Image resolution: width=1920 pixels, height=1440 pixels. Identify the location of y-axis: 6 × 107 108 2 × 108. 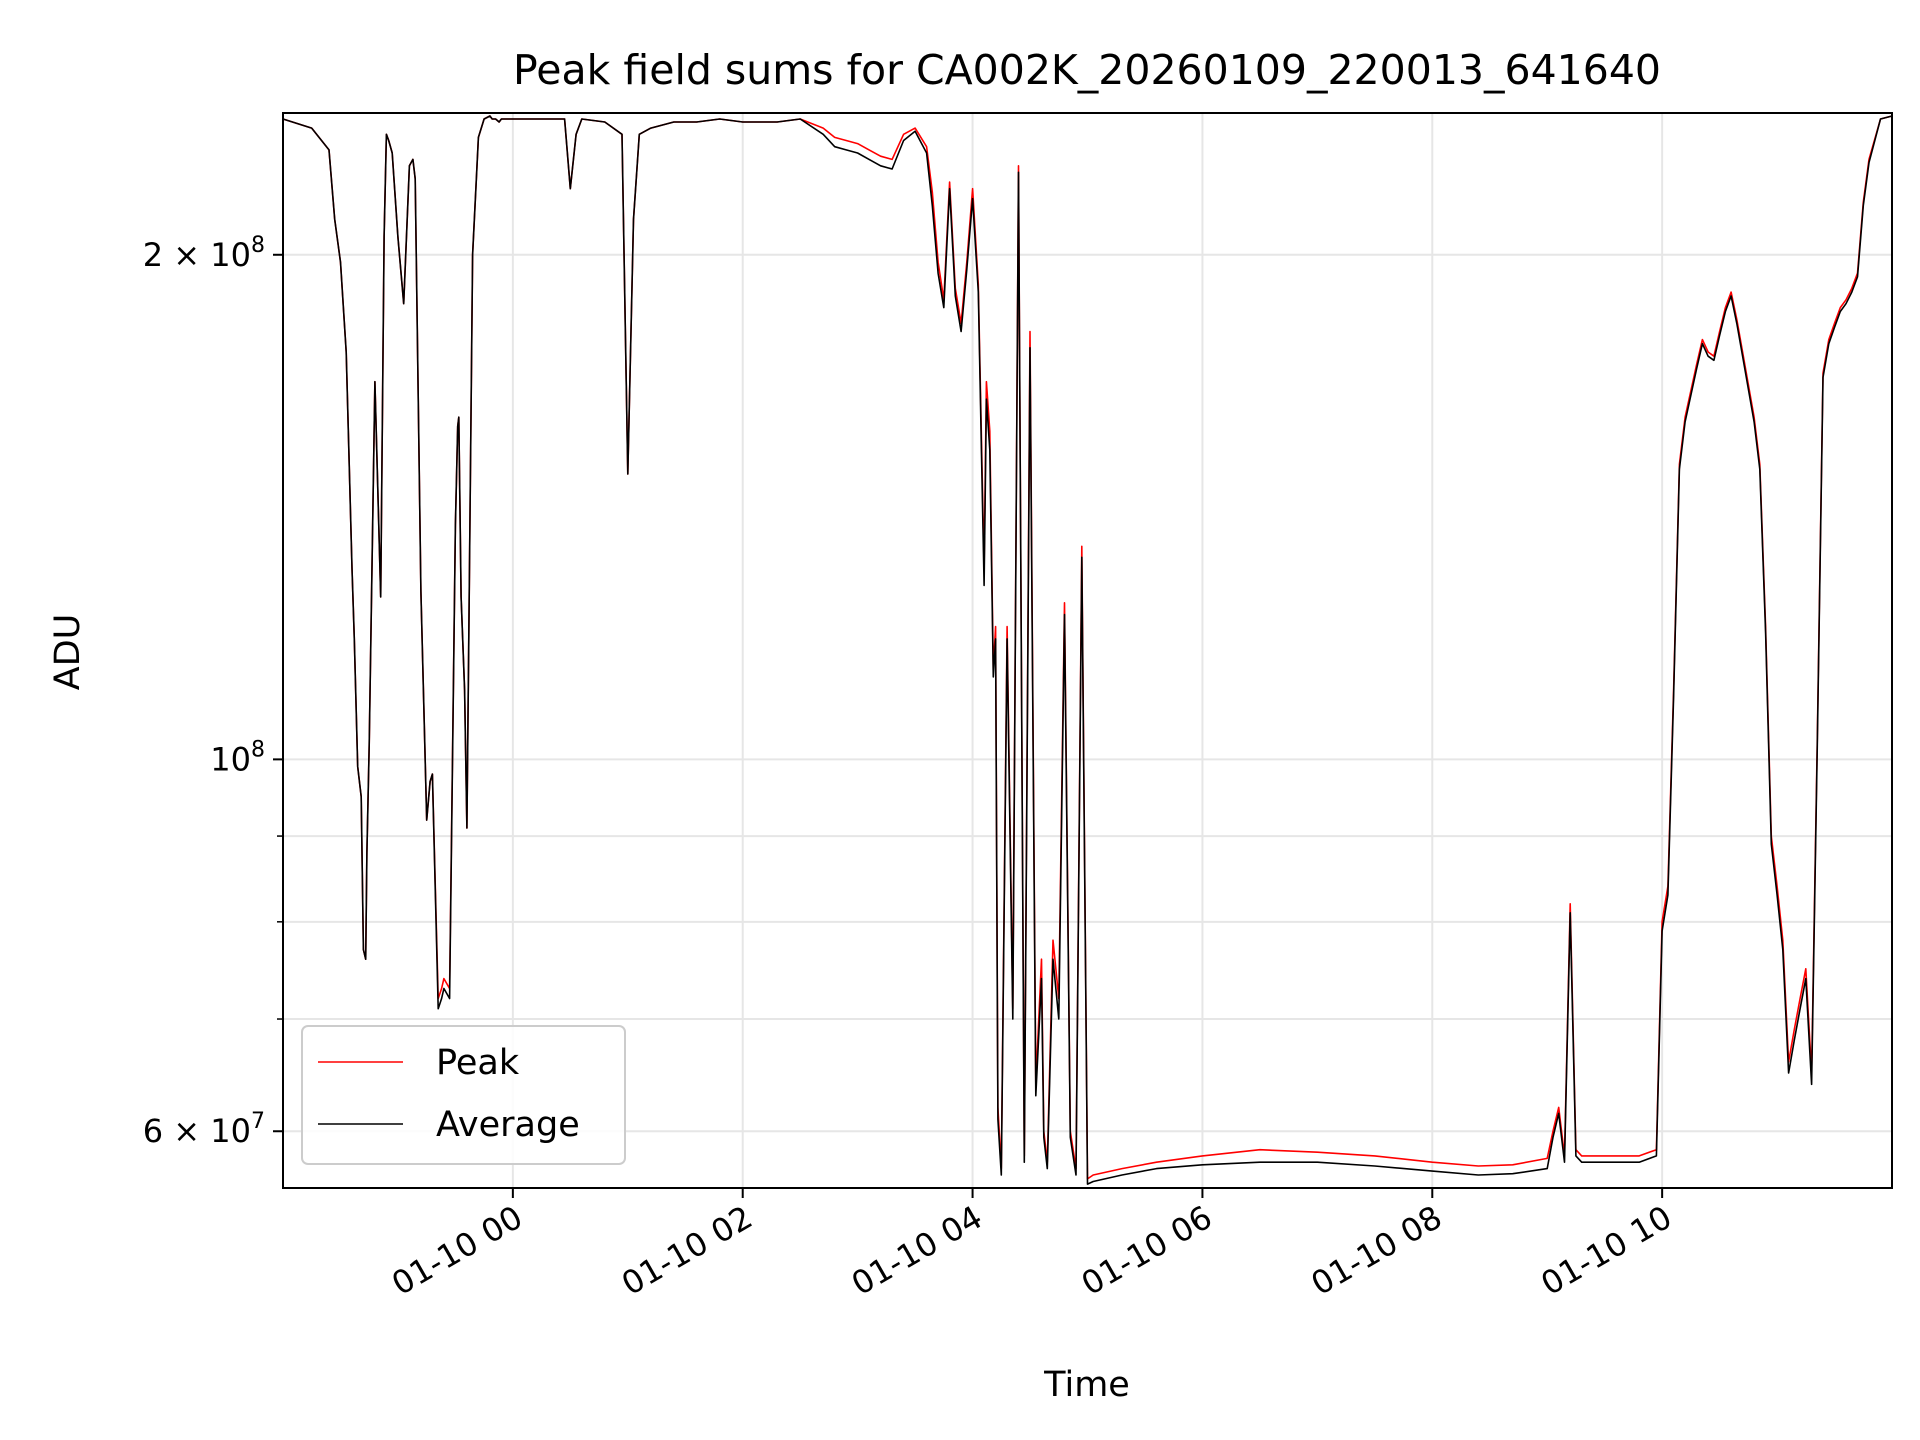
(213, 691).